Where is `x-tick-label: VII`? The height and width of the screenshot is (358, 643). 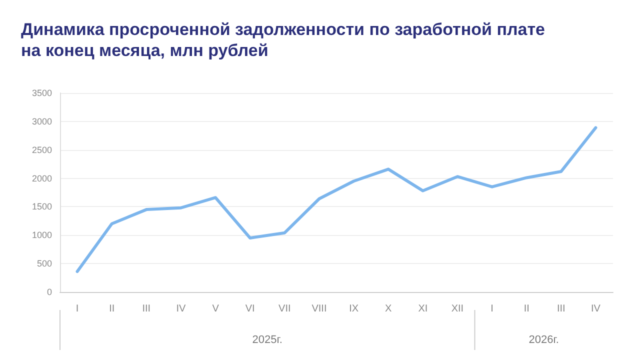 x-tick-label: VII is located at coordinates (284, 309).